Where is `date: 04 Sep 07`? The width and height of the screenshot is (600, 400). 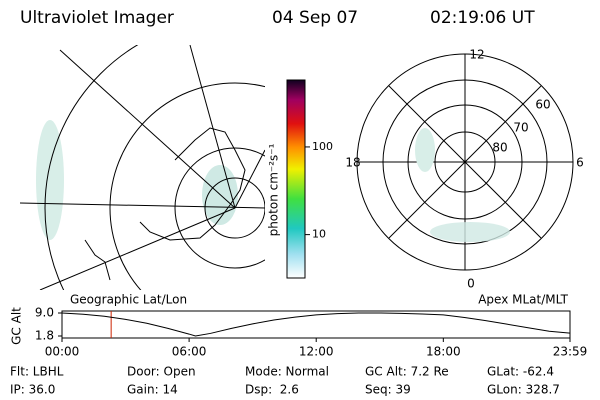
date: 04 Sep 07 is located at coordinates (315, 18).